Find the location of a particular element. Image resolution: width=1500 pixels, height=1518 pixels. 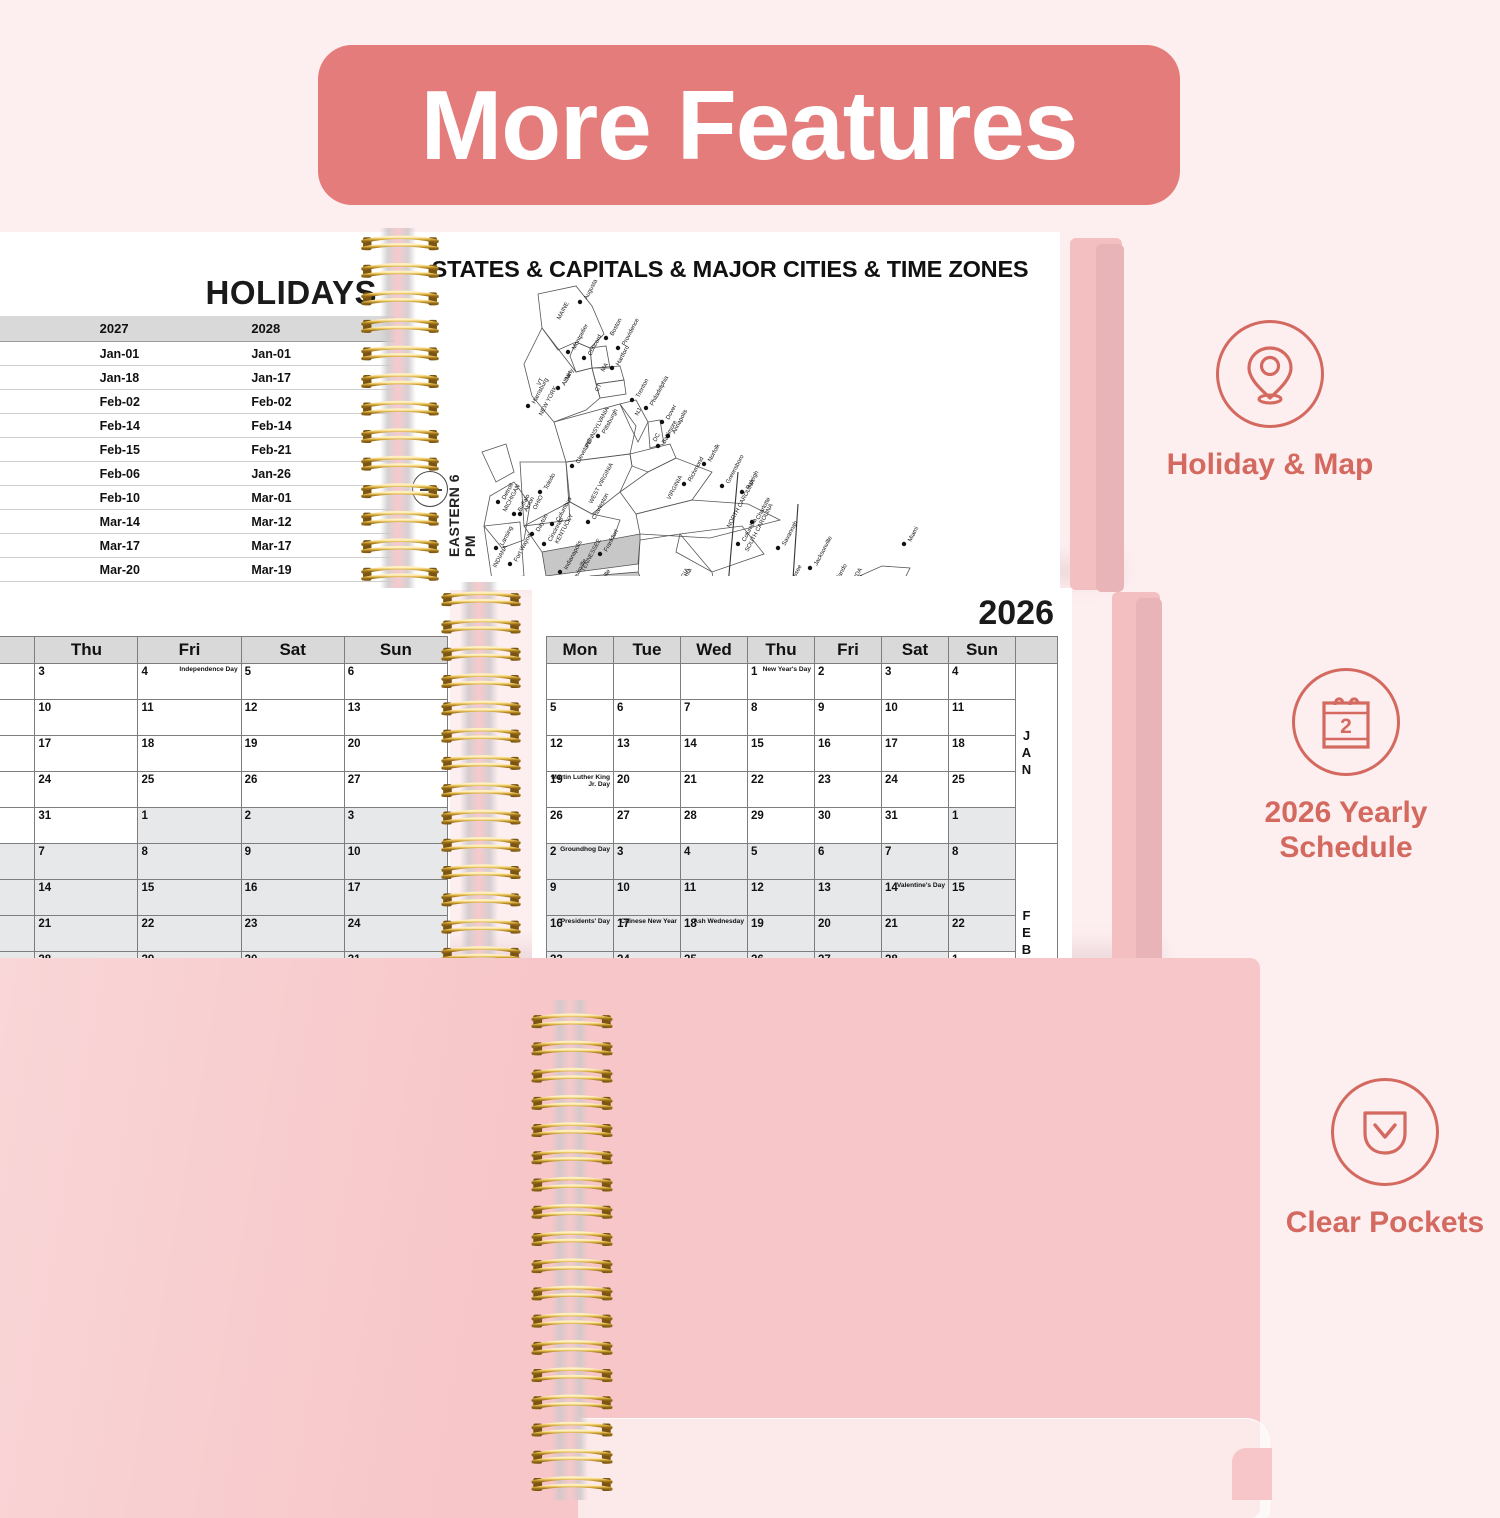

calendar-day-cell: 29 is located at coordinates (781, 826).